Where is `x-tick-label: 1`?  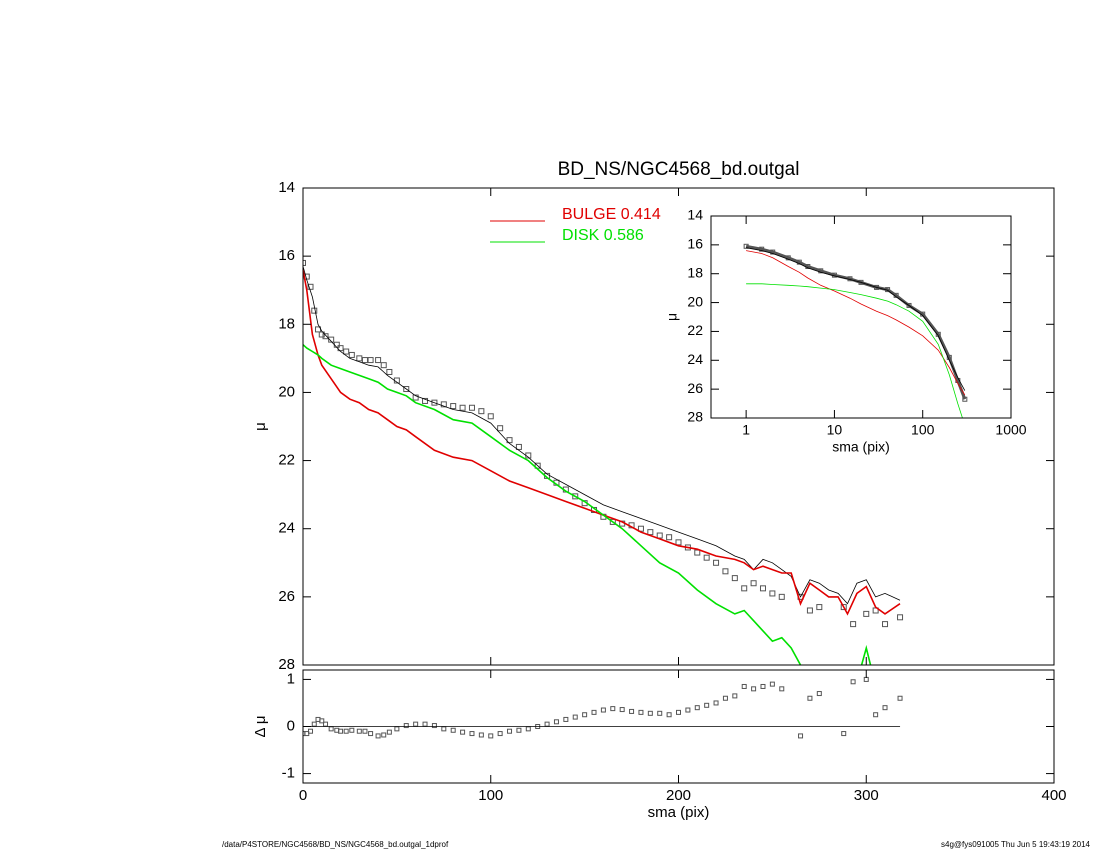
x-tick-label: 1 is located at coordinates (746, 430).